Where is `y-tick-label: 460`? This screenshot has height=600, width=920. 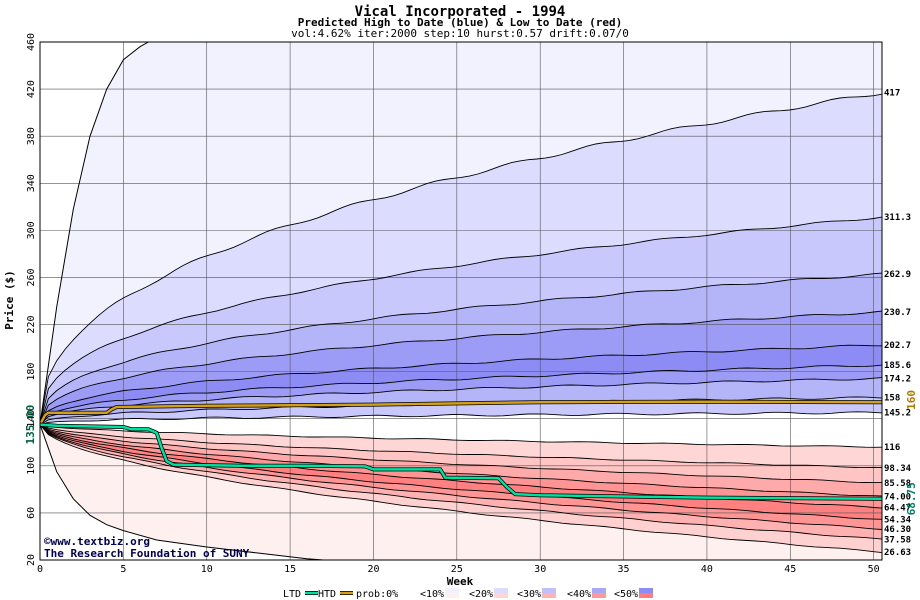 y-tick-label: 460 is located at coordinates (31, 42).